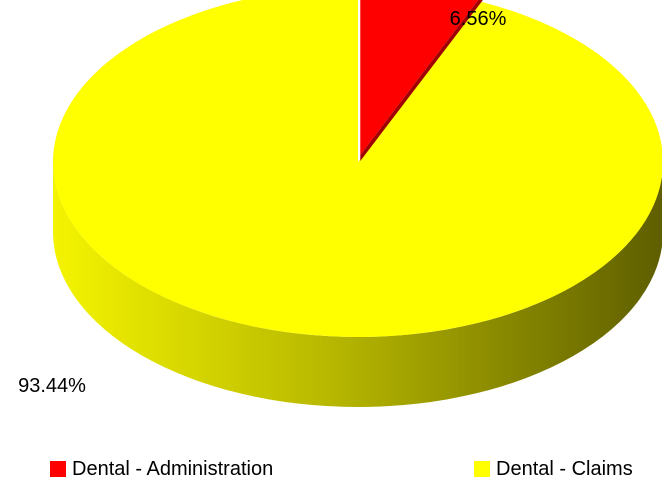 Image resolution: width=662 pixels, height=495 pixels. I want to click on pie-slice-dental-administration, so click(419, 77).